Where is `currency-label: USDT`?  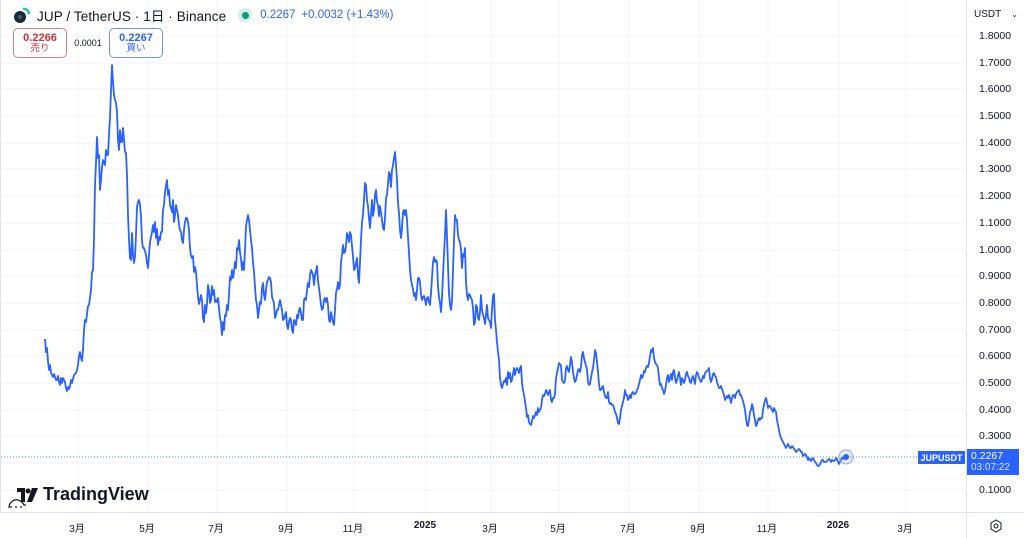
currency-label: USDT is located at coordinates (988, 14).